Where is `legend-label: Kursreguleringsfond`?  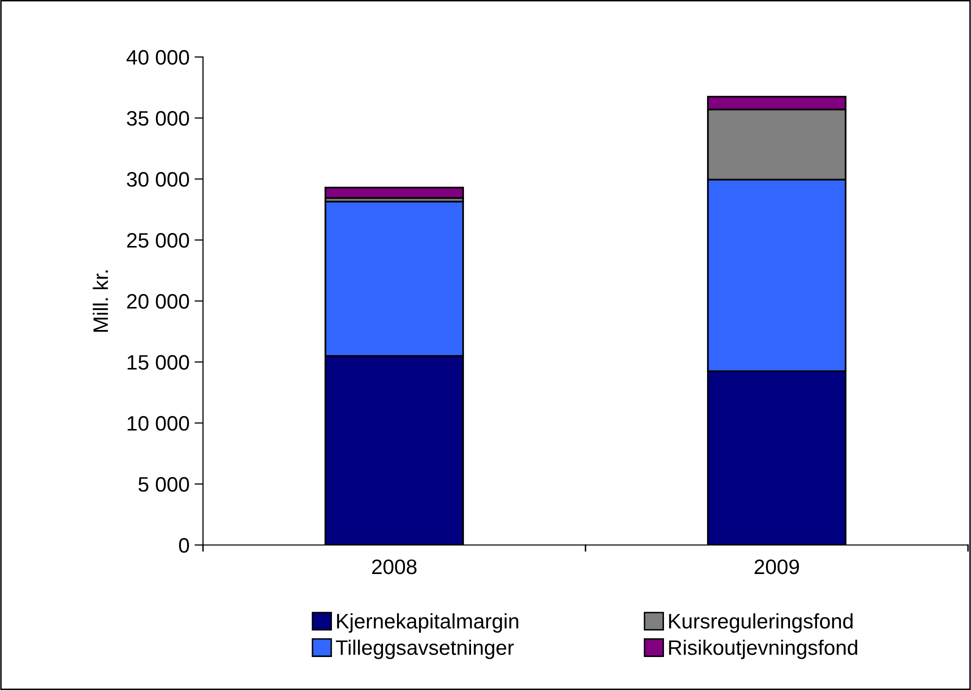
legend-label: Kursreguleringsfond is located at coordinates (761, 623).